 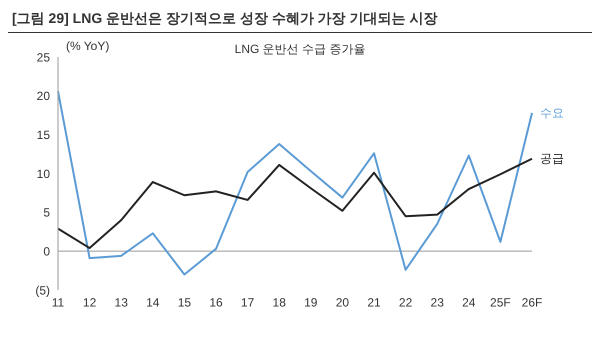 What do you see at coordinates (469, 303) in the screenshot?
I see `x-tick-label: 24` at bounding box center [469, 303].